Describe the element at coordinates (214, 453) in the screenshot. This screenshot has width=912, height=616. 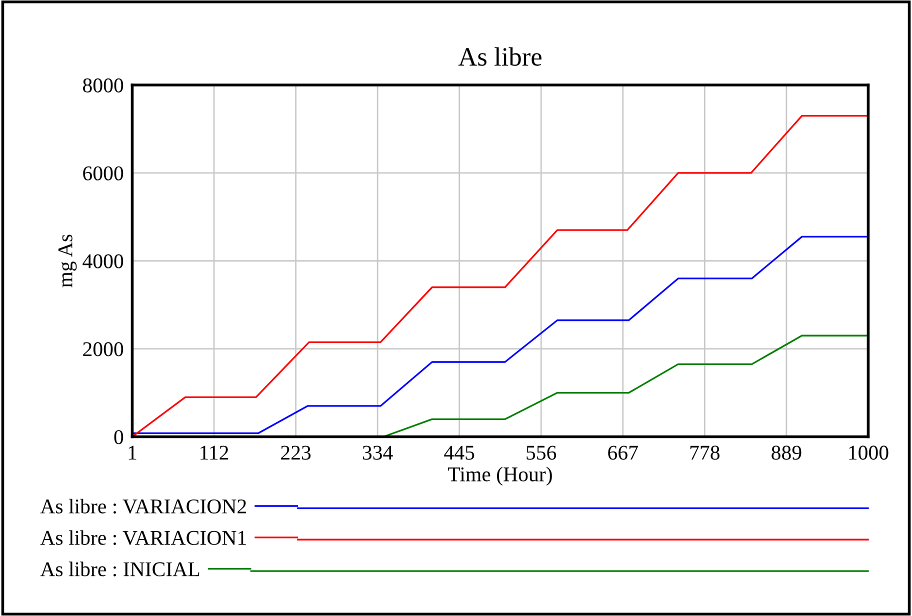
I see `x-tick-label: 112` at that location.